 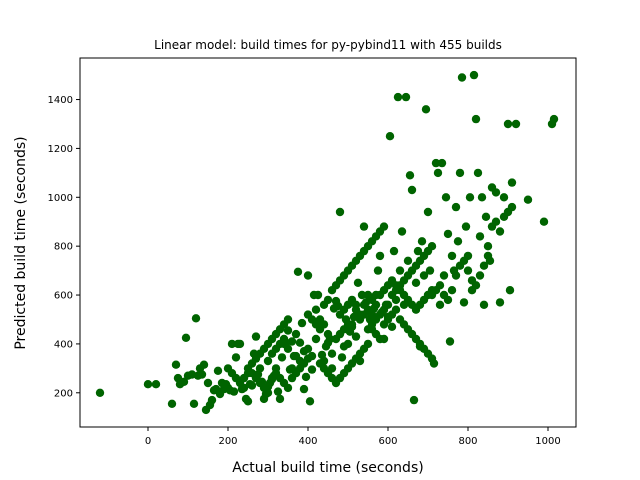 What do you see at coordinates (307, 441) in the screenshot?
I see `x-tick-label-2: 400` at bounding box center [307, 441].